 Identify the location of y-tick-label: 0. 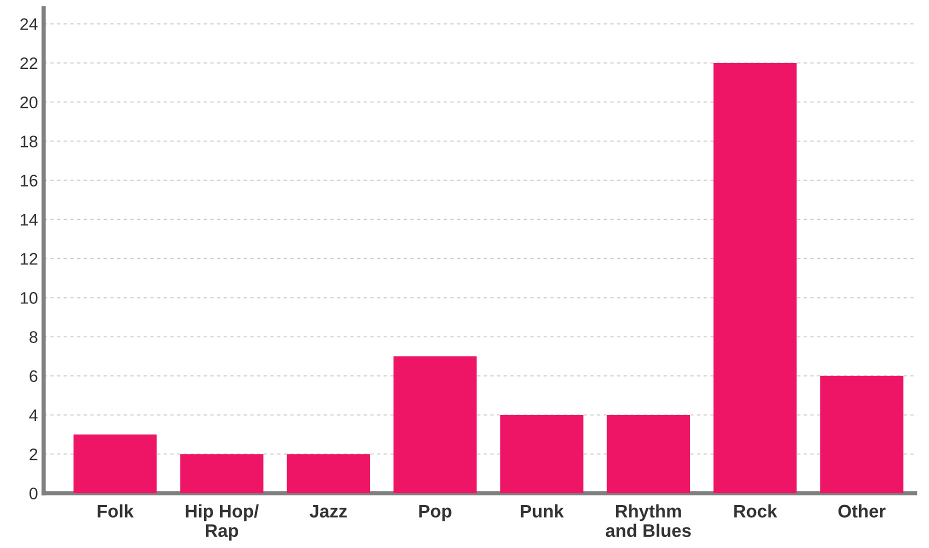
(33, 494).